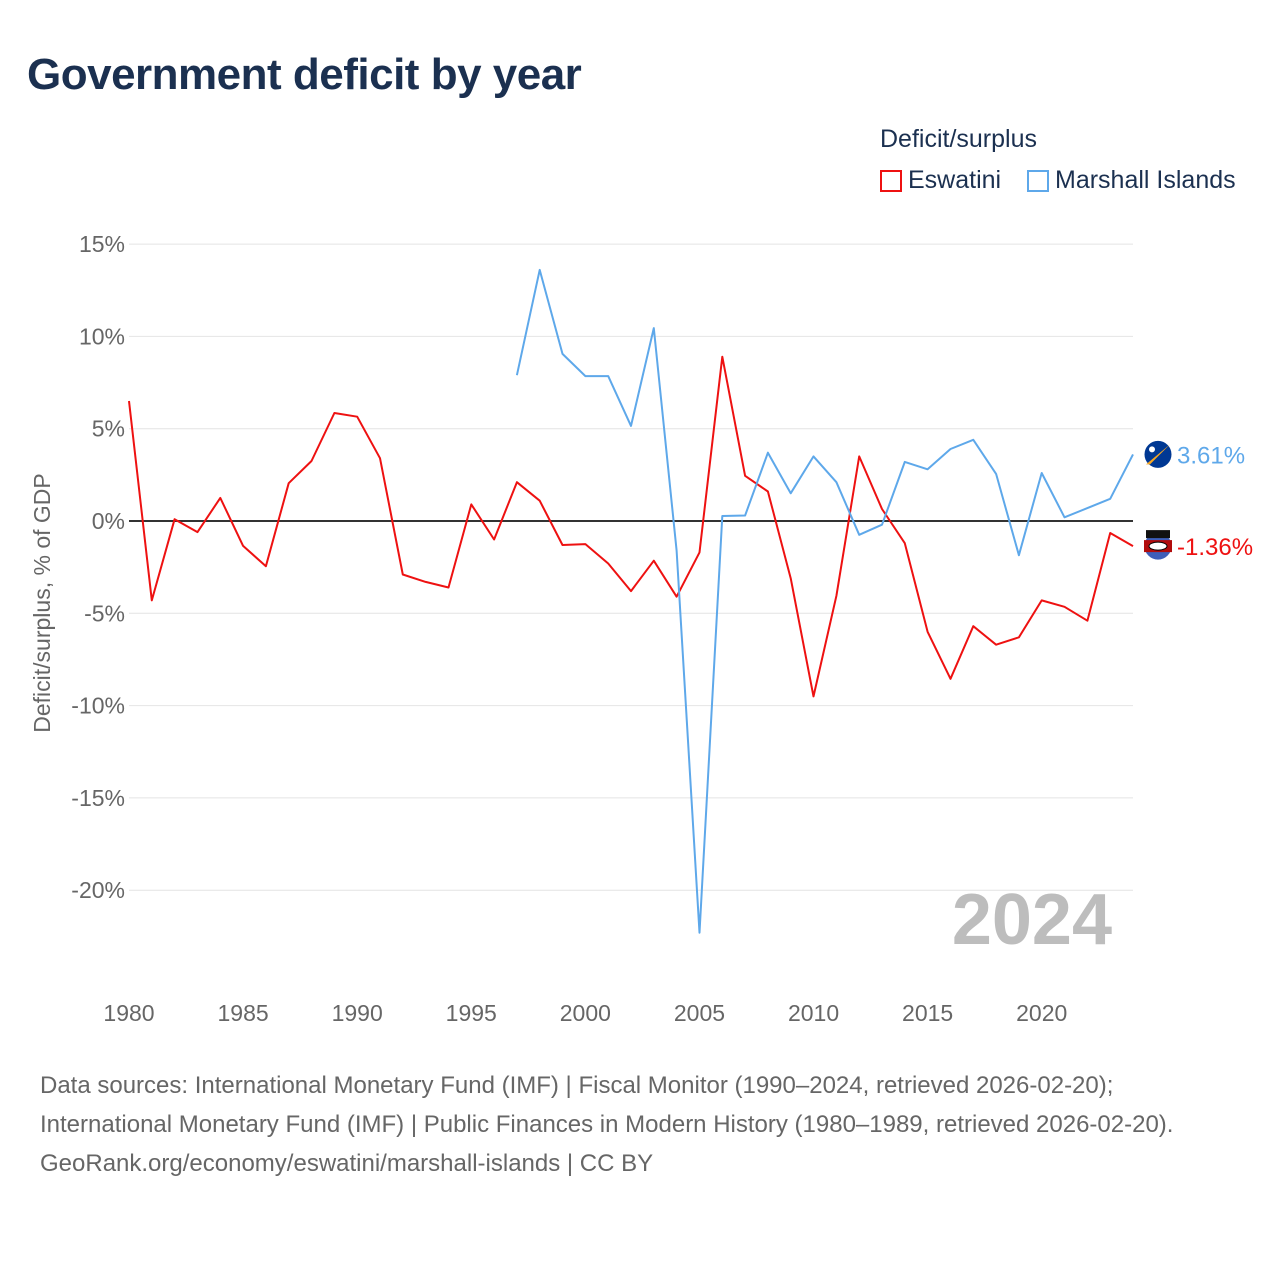 This screenshot has width=1280, height=1280. What do you see at coordinates (813, 1013) in the screenshot?
I see `x-tick-label: 2010` at bounding box center [813, 1013].